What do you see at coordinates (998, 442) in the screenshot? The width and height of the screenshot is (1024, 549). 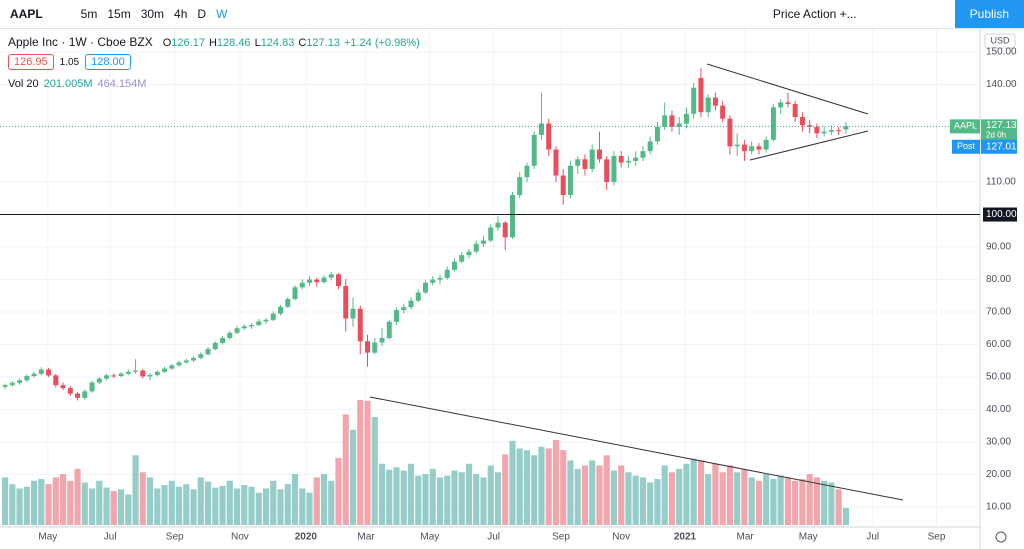 I see `y-tick-label: 30.00` at bounding box center [998, 442].